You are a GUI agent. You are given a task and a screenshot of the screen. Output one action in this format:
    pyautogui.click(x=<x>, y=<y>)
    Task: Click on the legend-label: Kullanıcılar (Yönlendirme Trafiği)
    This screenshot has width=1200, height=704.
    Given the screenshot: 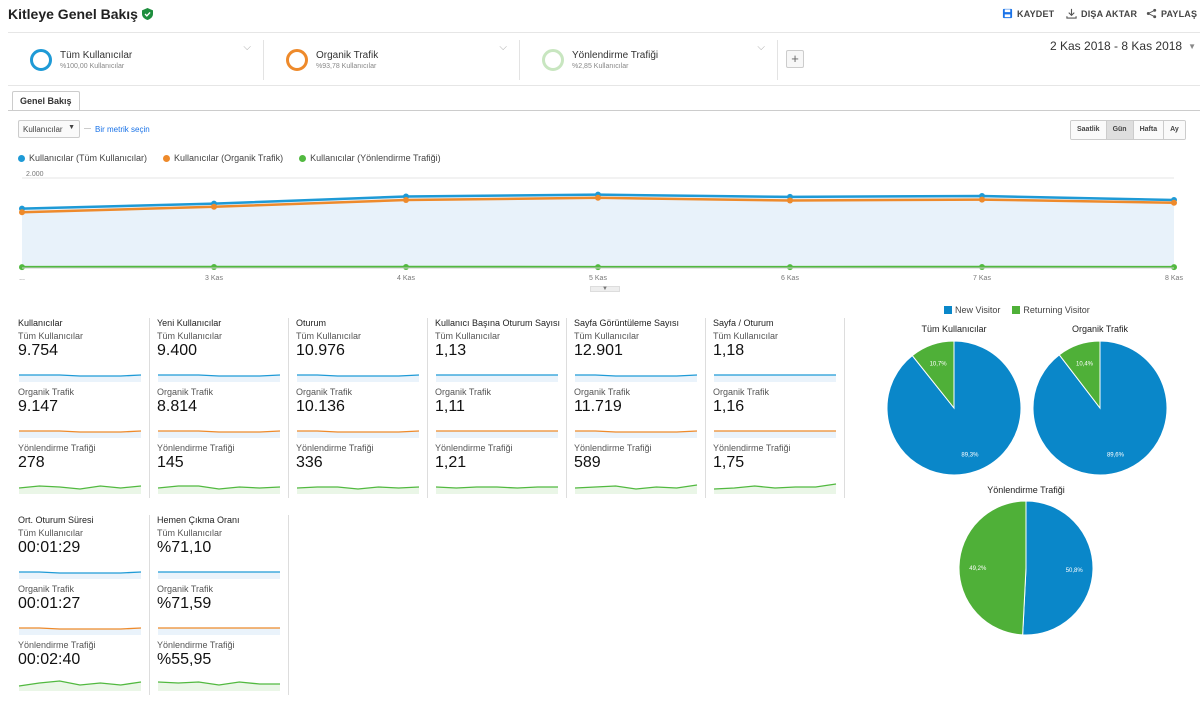 What is the action you would take?
    pyautogui.click(x=375, y=158)
    